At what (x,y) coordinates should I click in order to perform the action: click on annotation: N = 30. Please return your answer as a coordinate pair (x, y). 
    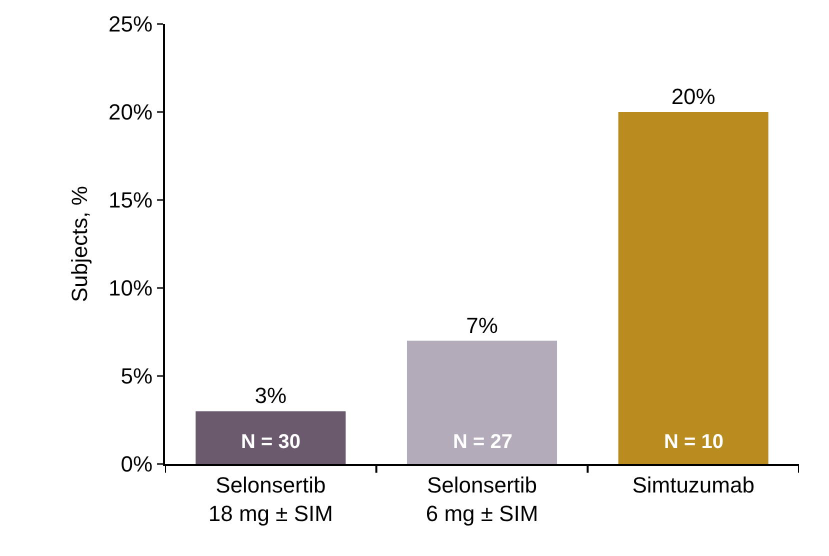
    Looking at the image, I should click on (270, 442).